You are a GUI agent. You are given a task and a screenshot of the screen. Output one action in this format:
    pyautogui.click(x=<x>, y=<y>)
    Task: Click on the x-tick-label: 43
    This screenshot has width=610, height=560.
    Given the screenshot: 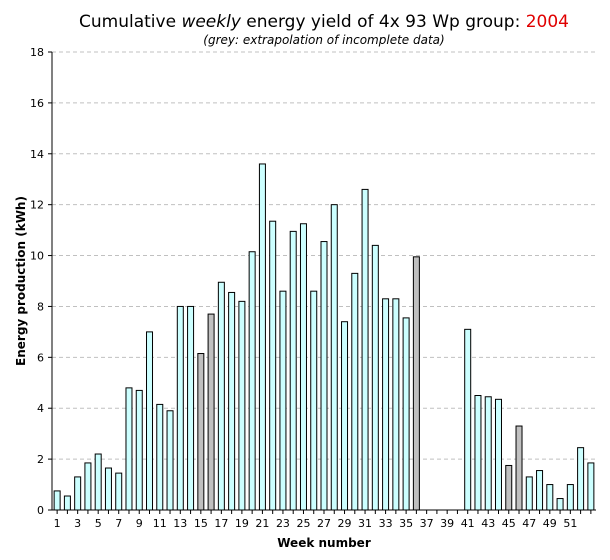 What is the action you would take?
    pyautogui.click(x=488, y=523)
    